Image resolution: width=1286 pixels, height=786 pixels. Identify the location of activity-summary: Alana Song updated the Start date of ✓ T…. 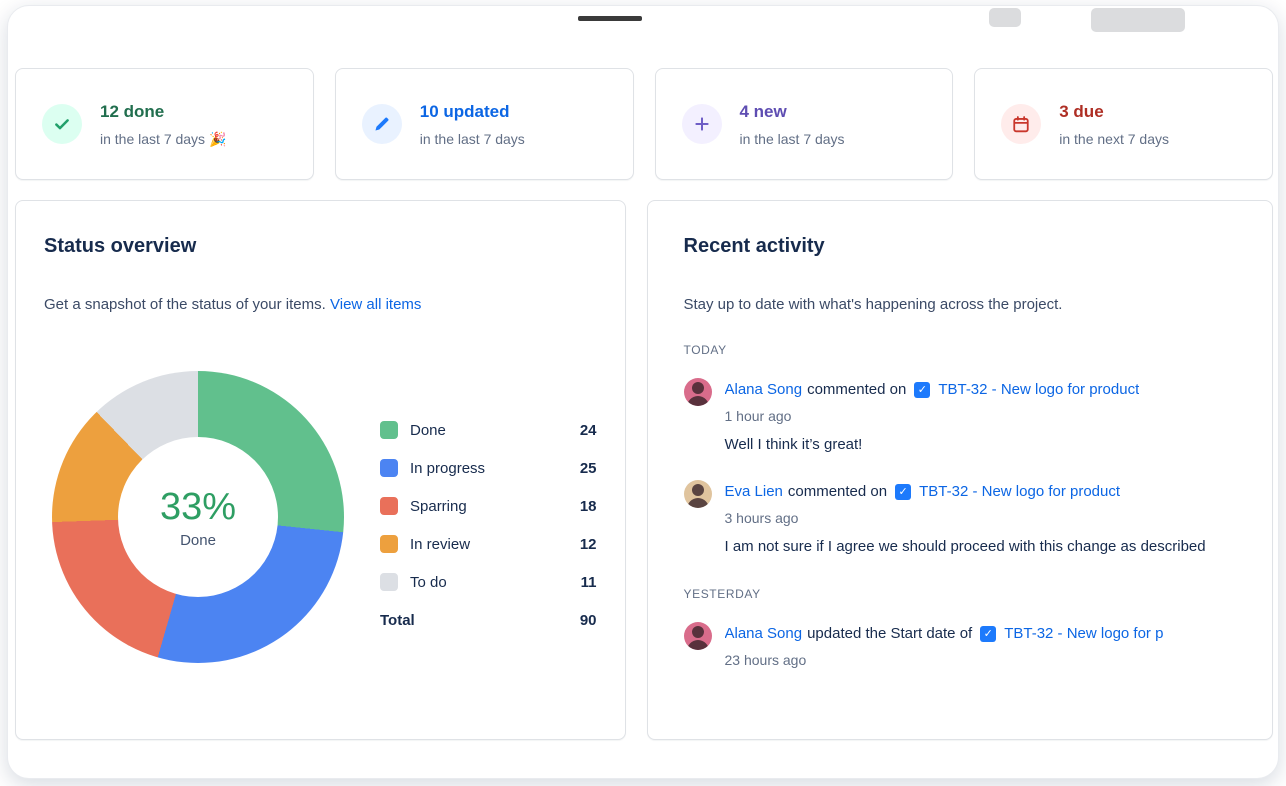
(944, 633).